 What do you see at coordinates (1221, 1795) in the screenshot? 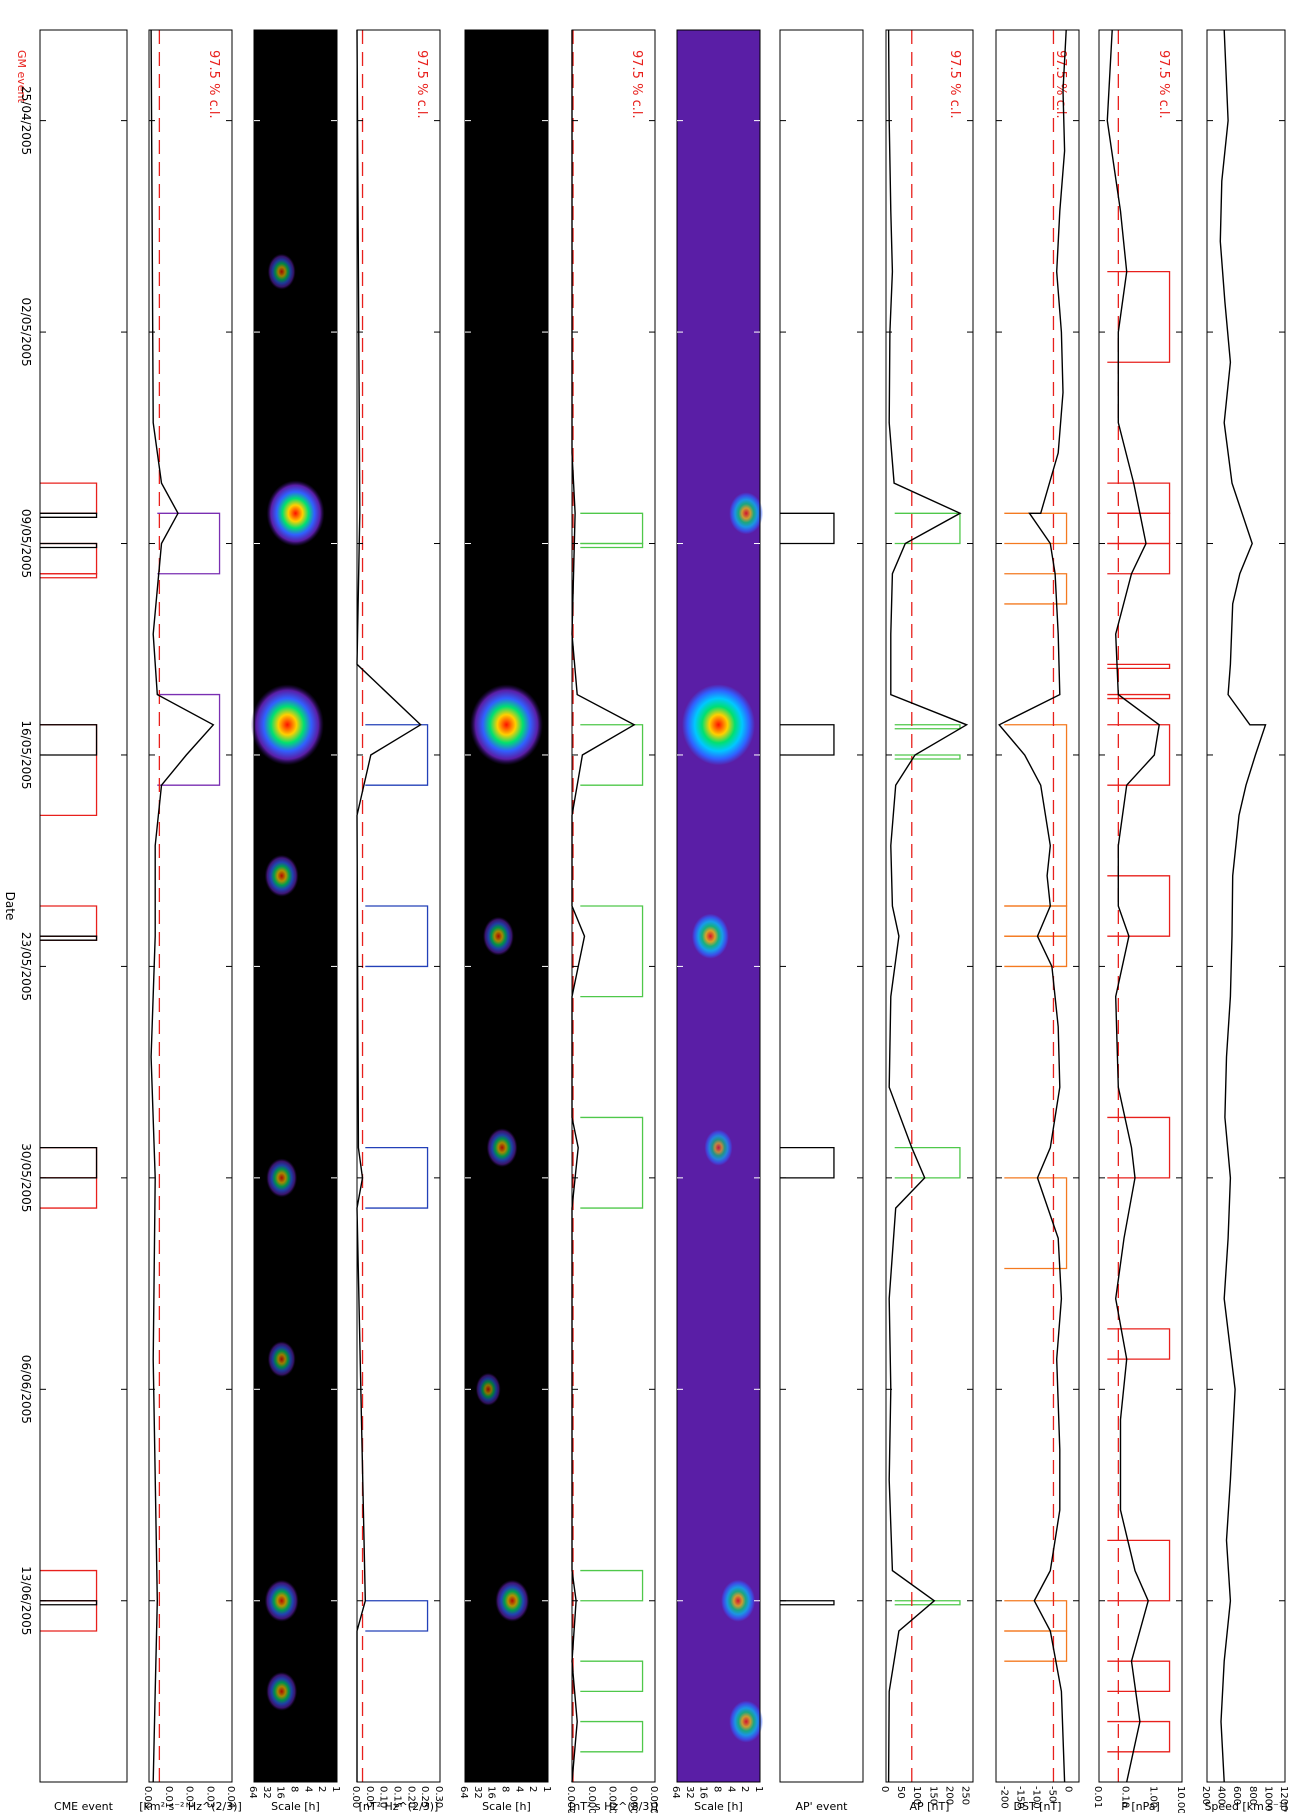
I see `speed-ytick-label-1: 400` at bounding box center [1221, 1795].